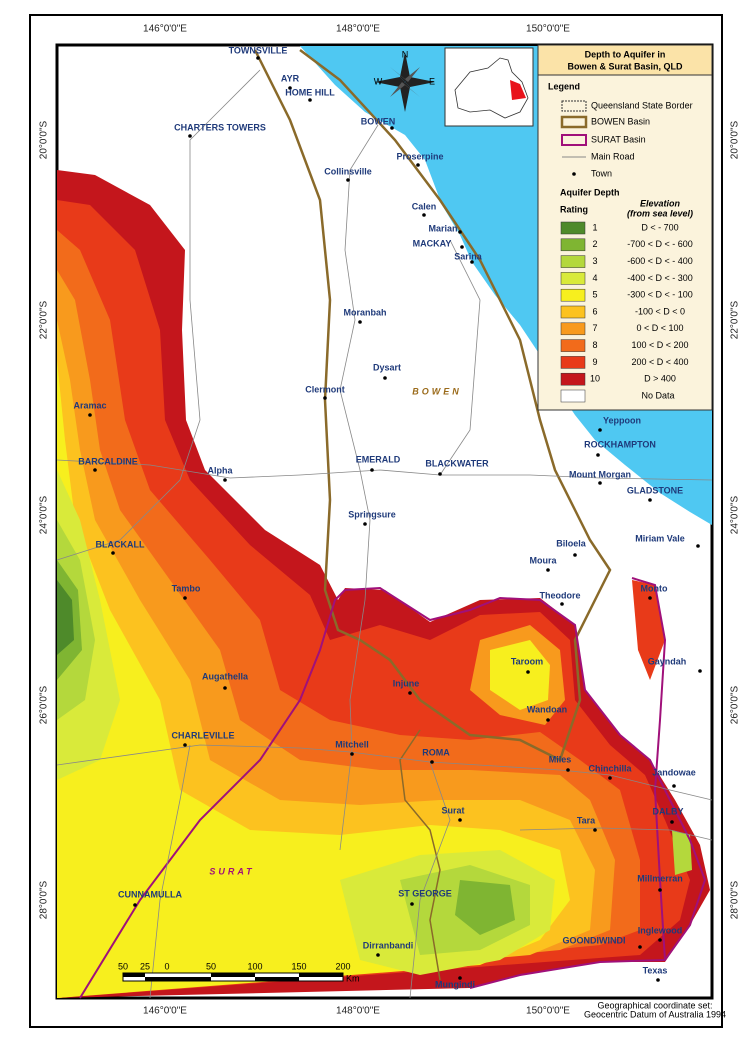 The height and width of the screenshot is (1048, 754). Describe the element at coordinates (220, 127) in the screenshot. I see `town-label: CHARTERS TOWERS` at that location.